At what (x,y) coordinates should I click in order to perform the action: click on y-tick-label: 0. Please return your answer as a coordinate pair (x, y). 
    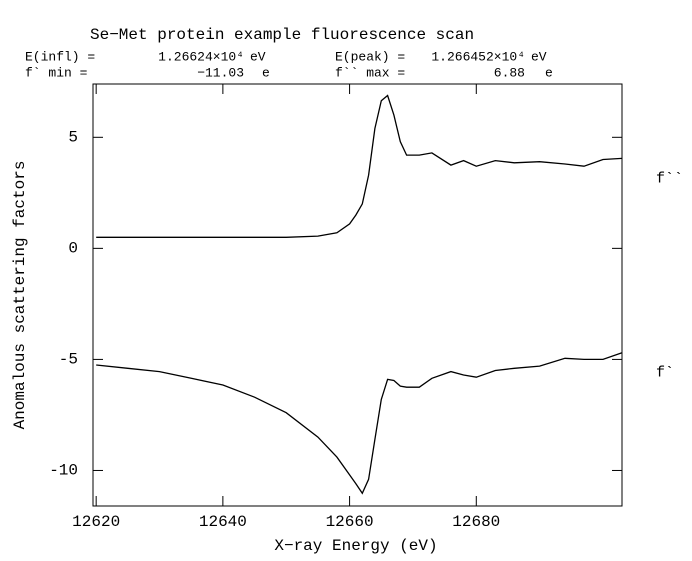
    Looking at the image, I should click on (73, 249).